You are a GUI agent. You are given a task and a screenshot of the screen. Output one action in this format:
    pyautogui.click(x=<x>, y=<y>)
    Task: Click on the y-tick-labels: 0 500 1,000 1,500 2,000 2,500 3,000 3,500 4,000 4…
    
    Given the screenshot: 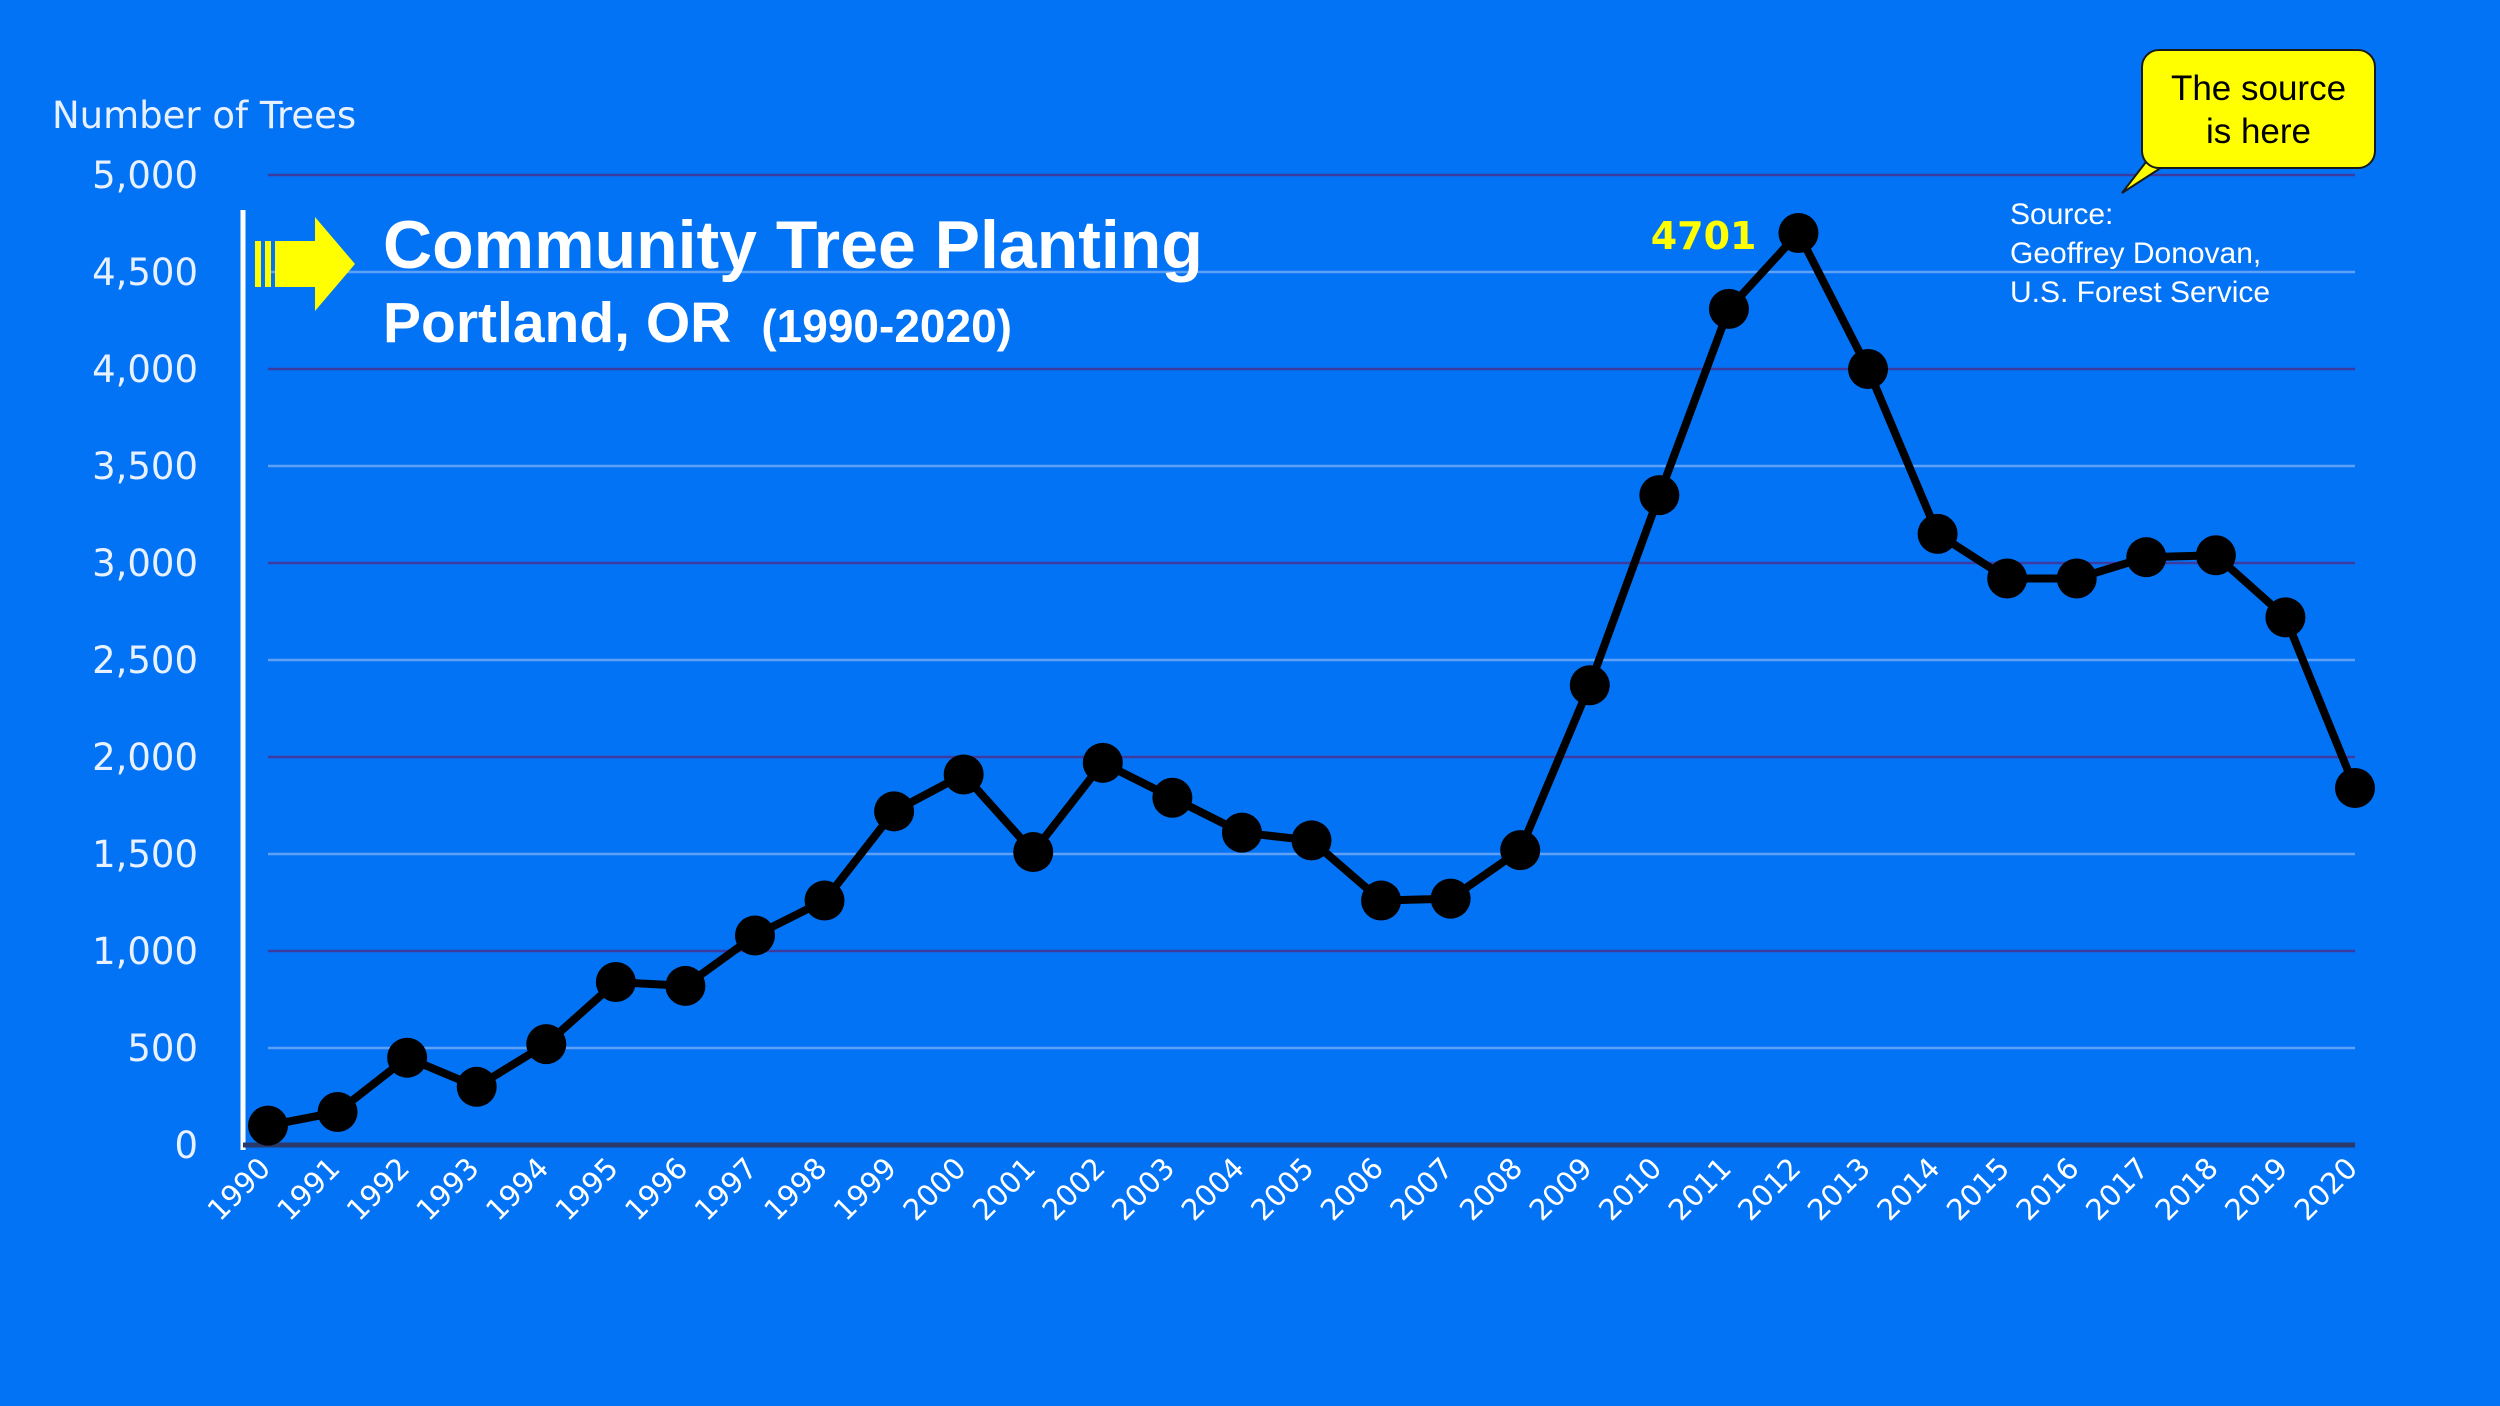 What is the action you would take?
    pyautogui.click(x=145, y=660)
    